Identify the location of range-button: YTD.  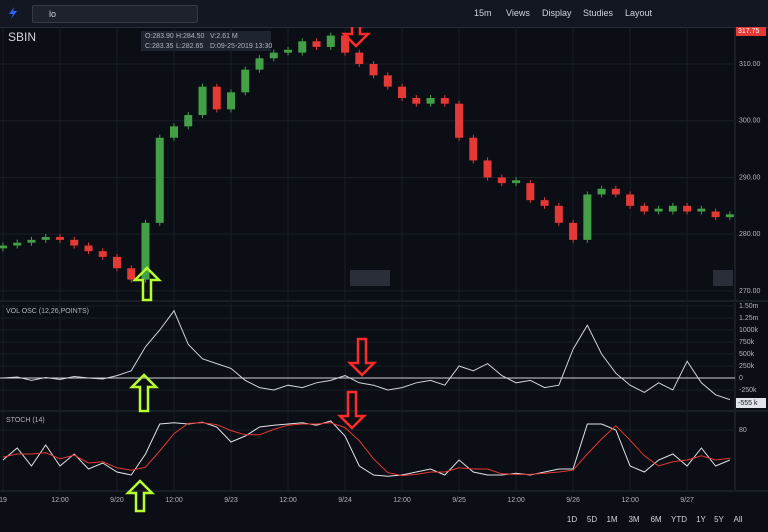
(679, 519).